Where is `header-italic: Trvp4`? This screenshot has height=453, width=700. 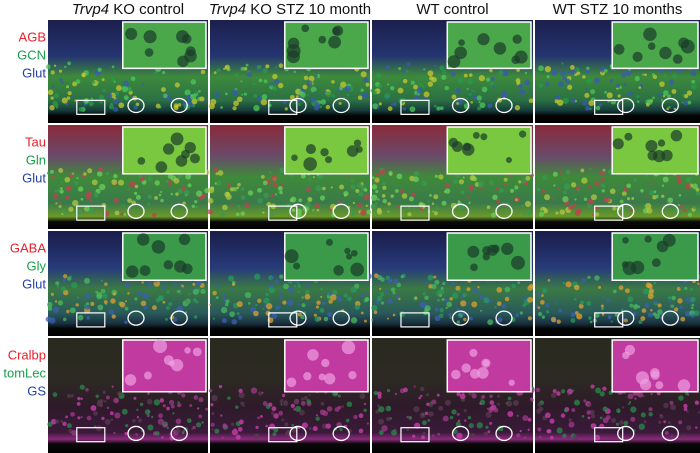 header-italic: Trvp4 is located at coordinates (227, 9).